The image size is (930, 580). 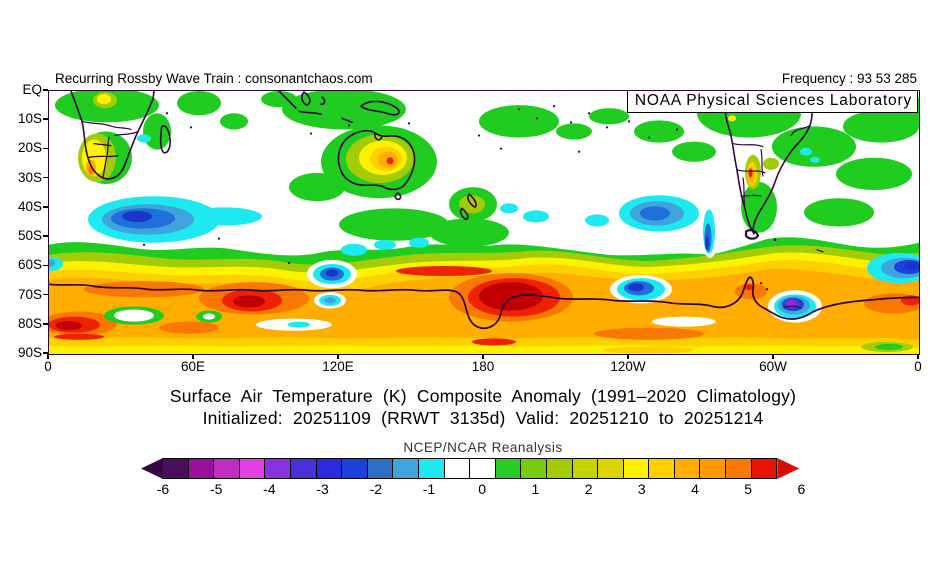 What do you see at coordinates (216, 489) in the screenshot?
I see `colorbar-tick-label: -5` at bounding box center [216, 489].